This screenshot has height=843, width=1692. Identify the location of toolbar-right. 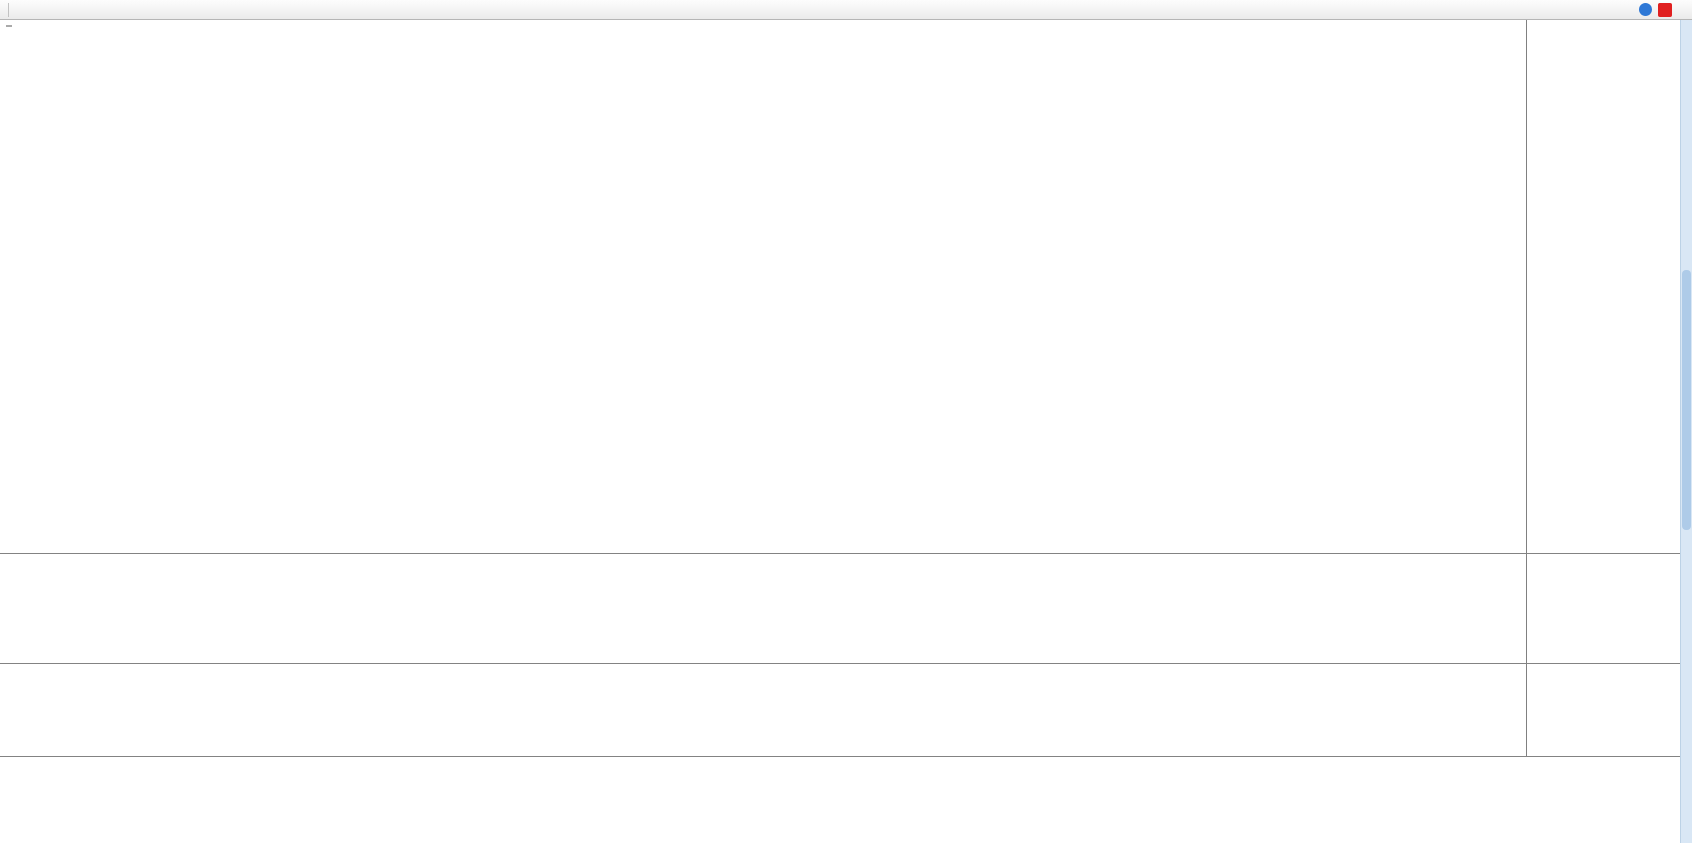
(1663, 9).